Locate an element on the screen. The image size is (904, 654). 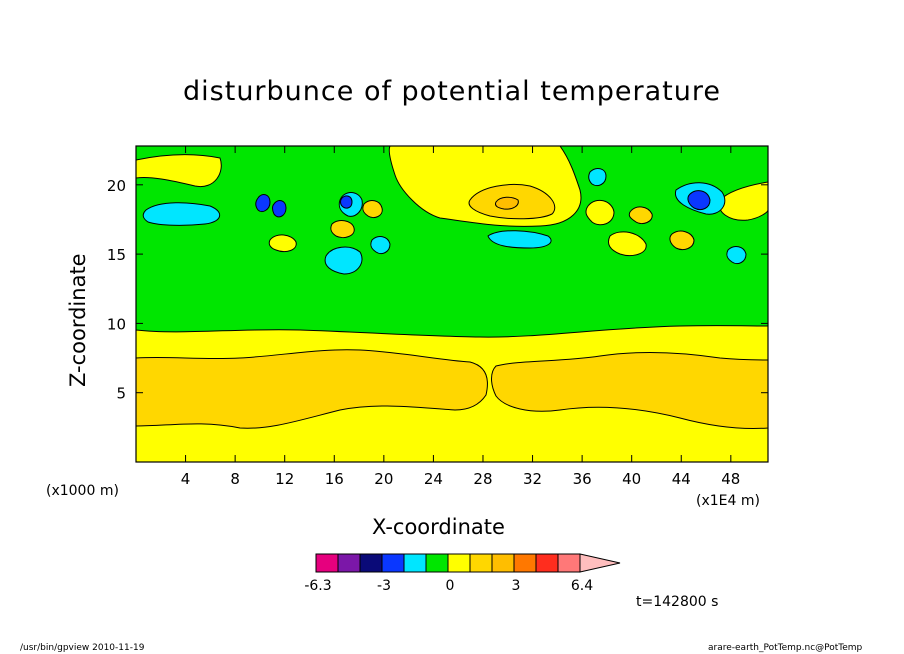
colorbar-label: 0 is located at coordinates (450, 586).